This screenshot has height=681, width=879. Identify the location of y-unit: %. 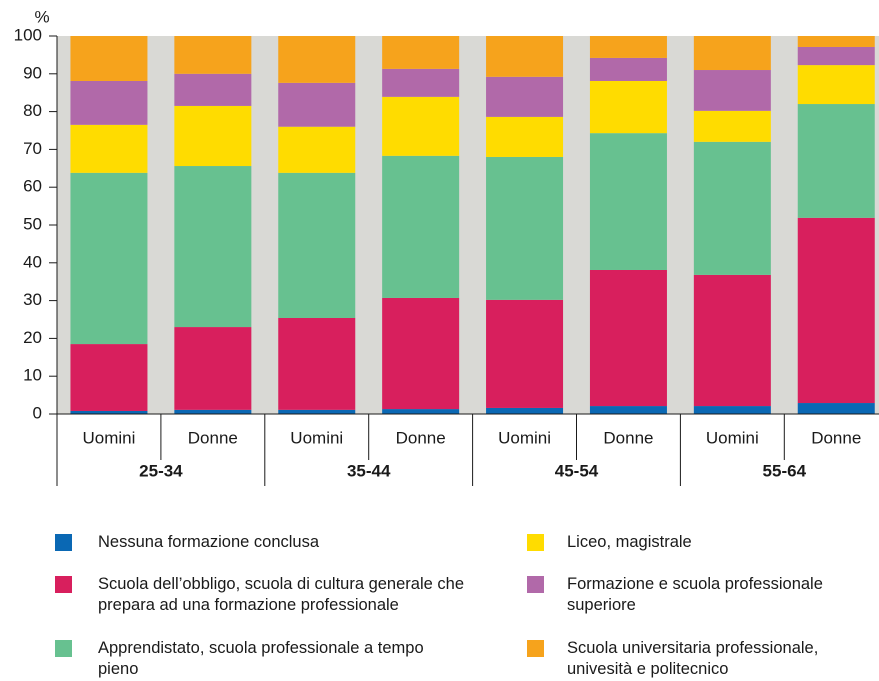
(41, 16).